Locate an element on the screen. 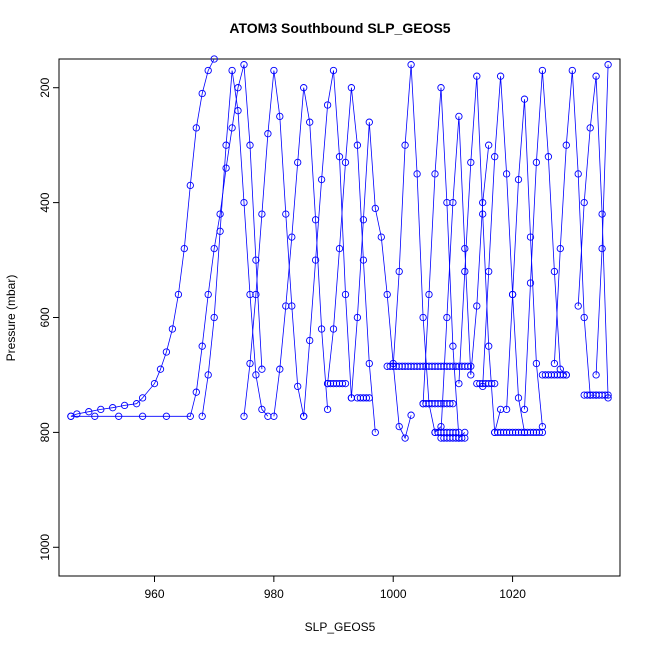 The image size is (650, 650). x-tick-label: 1000 is located at coordinates (393, 594).